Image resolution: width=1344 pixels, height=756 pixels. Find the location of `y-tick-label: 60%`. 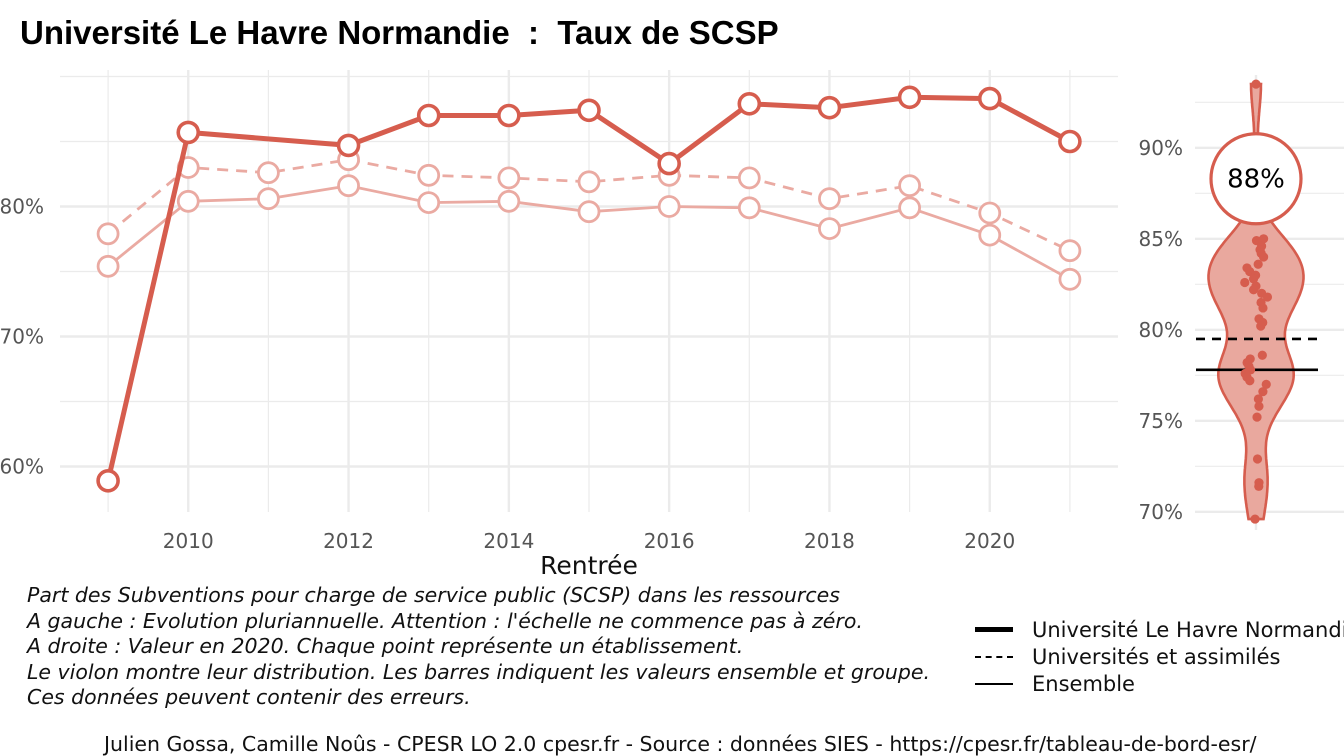

y-tick-label: 60% is located at coordinates (22, 467).